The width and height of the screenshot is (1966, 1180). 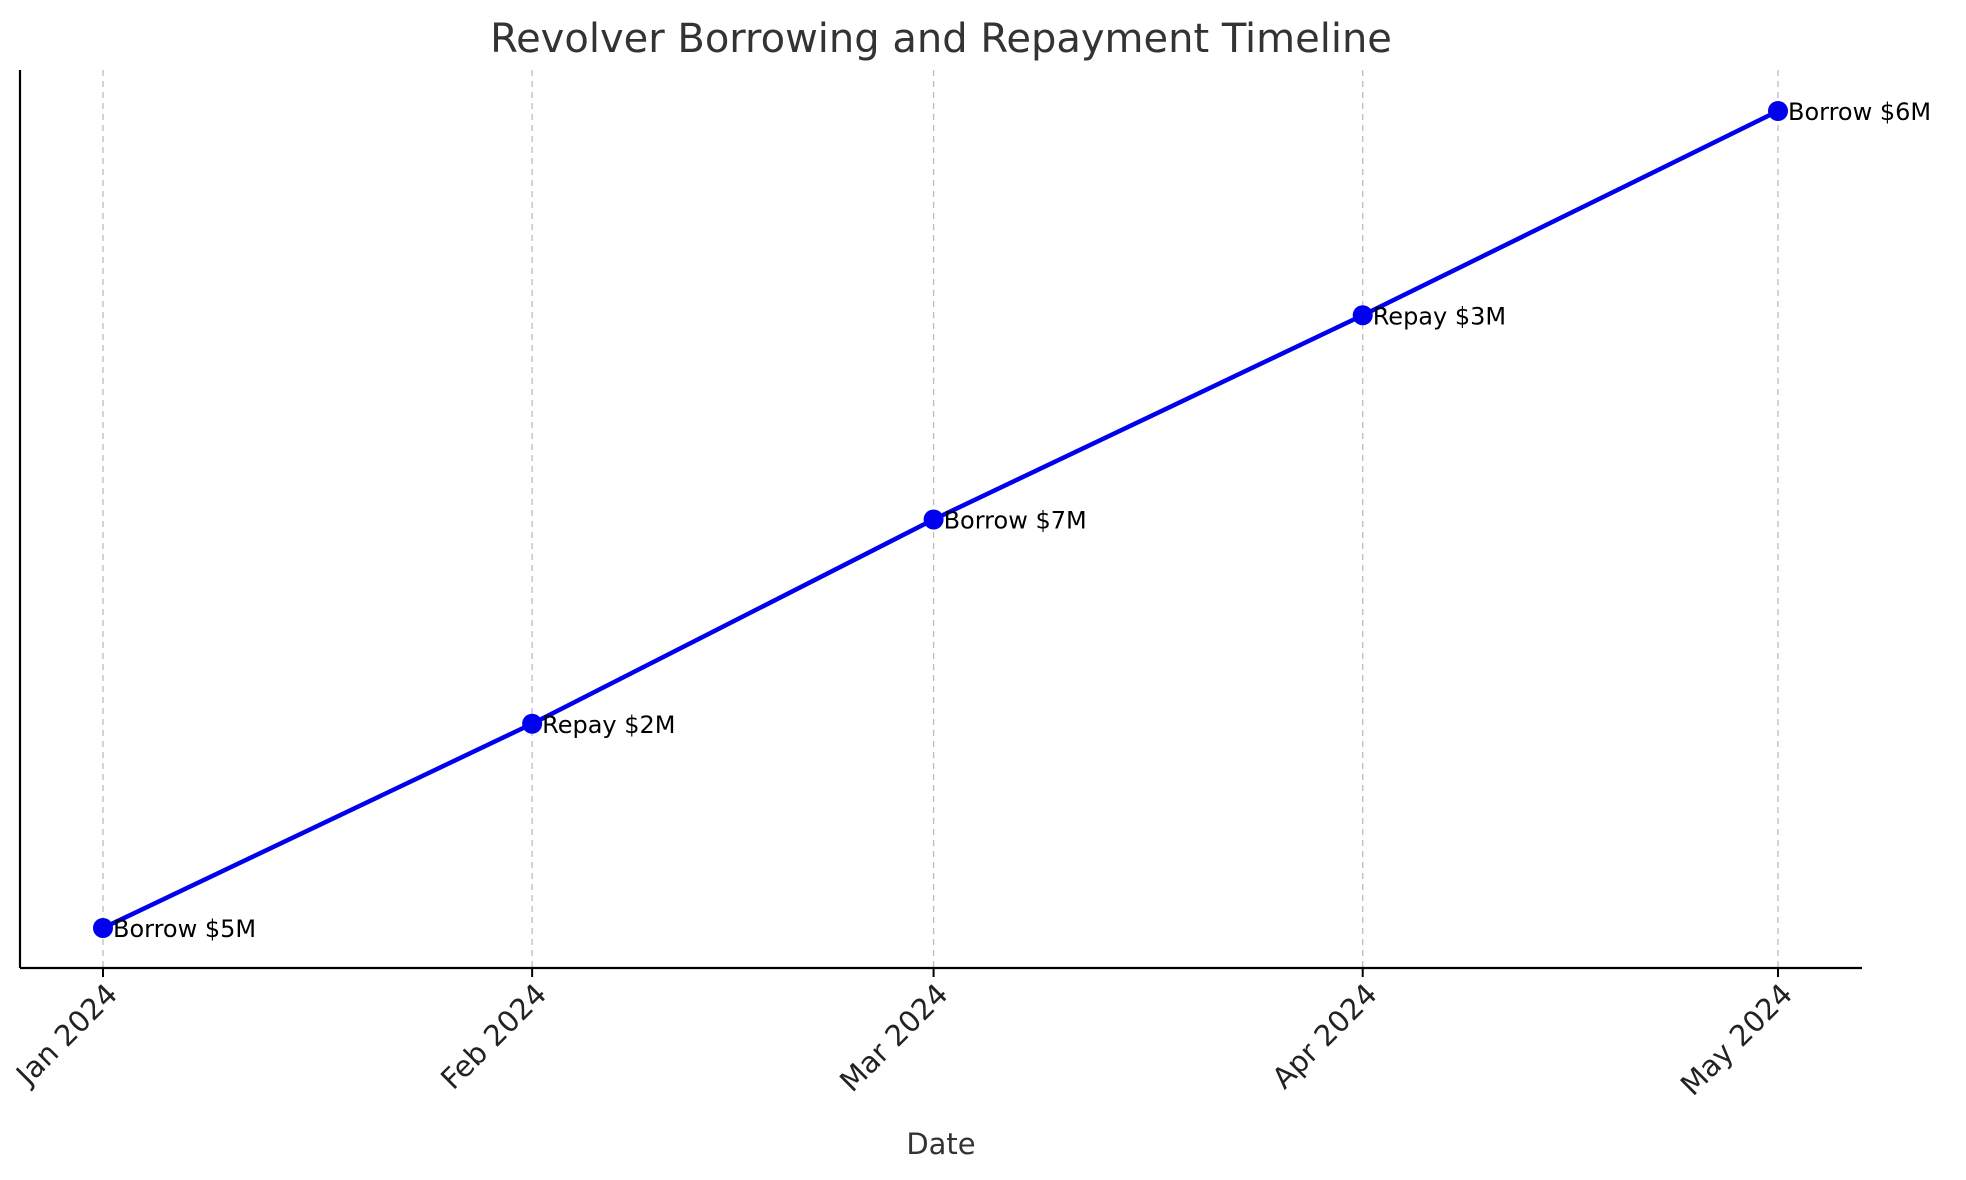 I want to click on x-ticks: Jan 2024 Feb 2024 Mar 2024 Apr 2024 May 2024, so click(x=903, y=1035).